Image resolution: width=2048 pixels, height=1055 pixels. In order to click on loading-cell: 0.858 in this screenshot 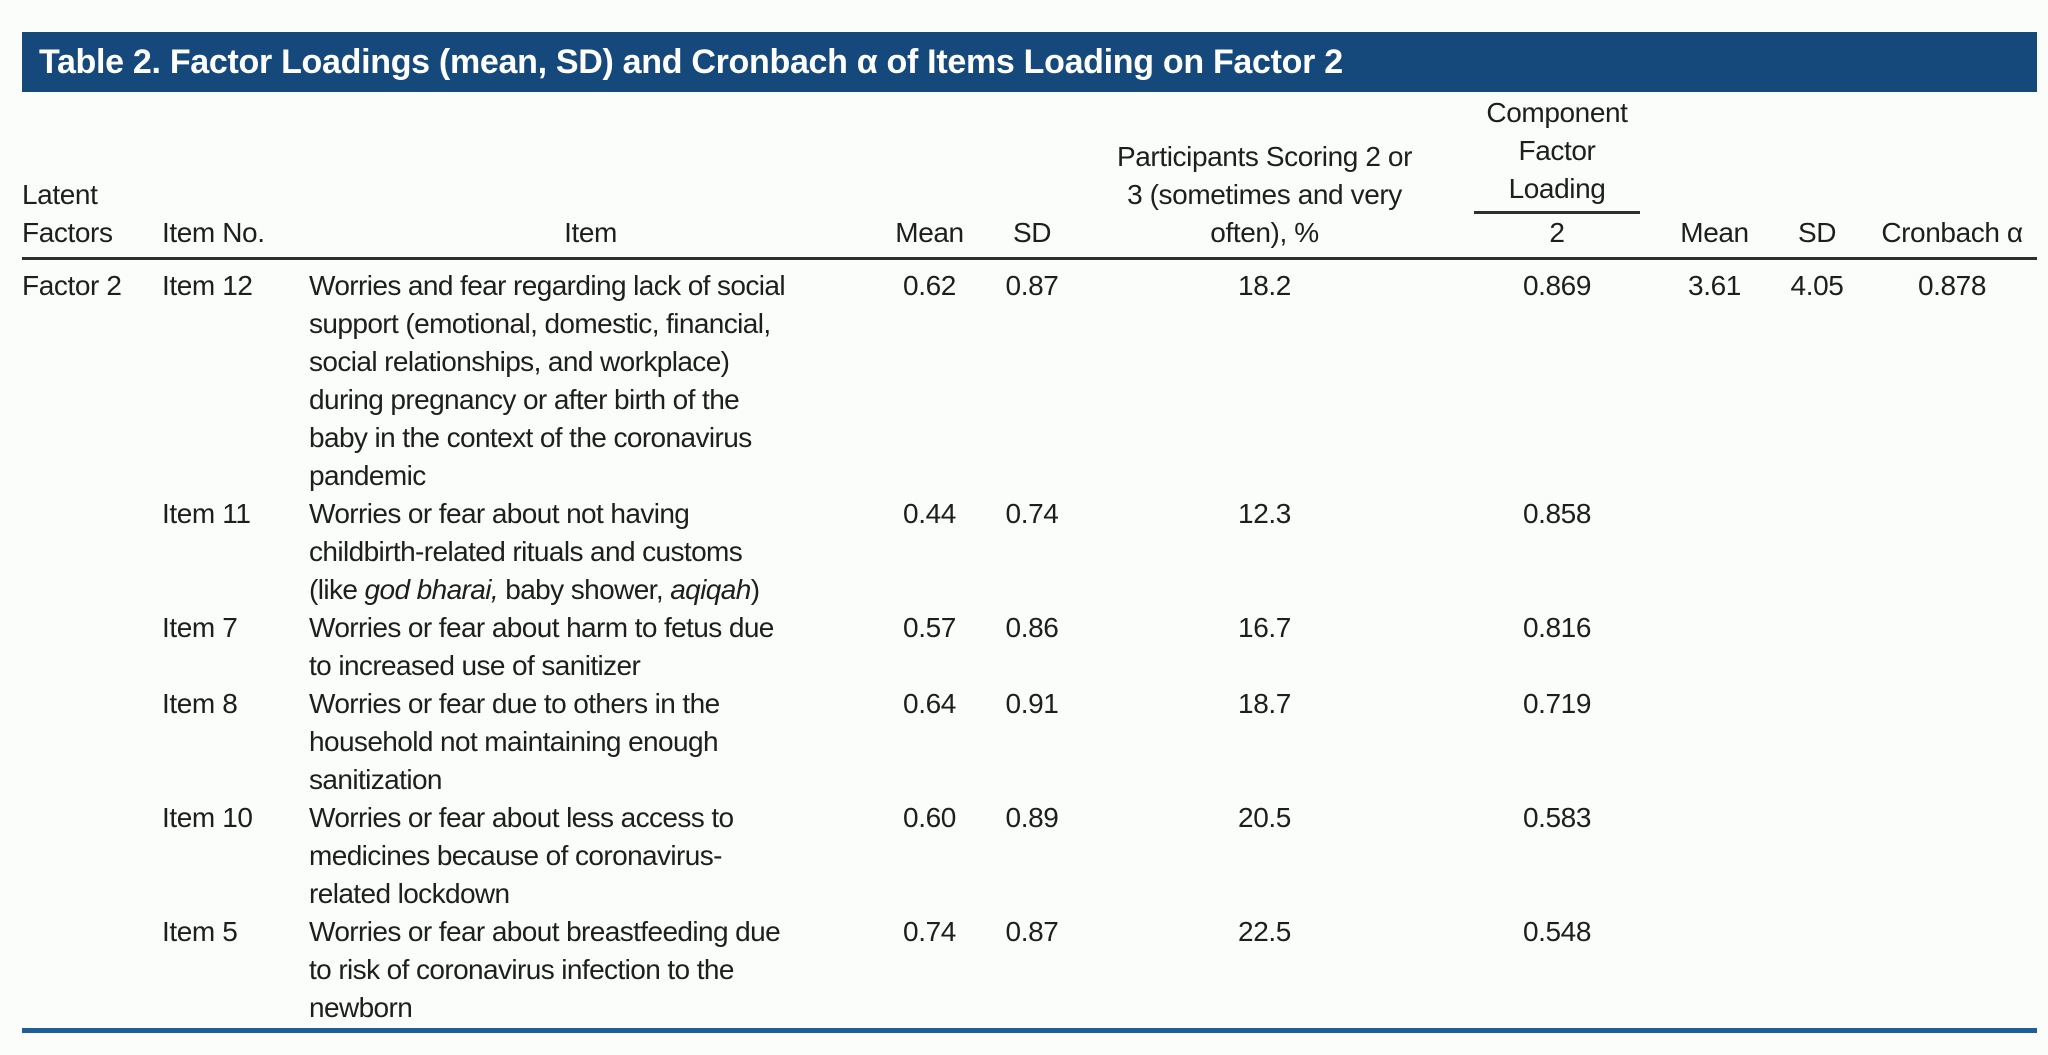, I will do `click(1557, 513)`.